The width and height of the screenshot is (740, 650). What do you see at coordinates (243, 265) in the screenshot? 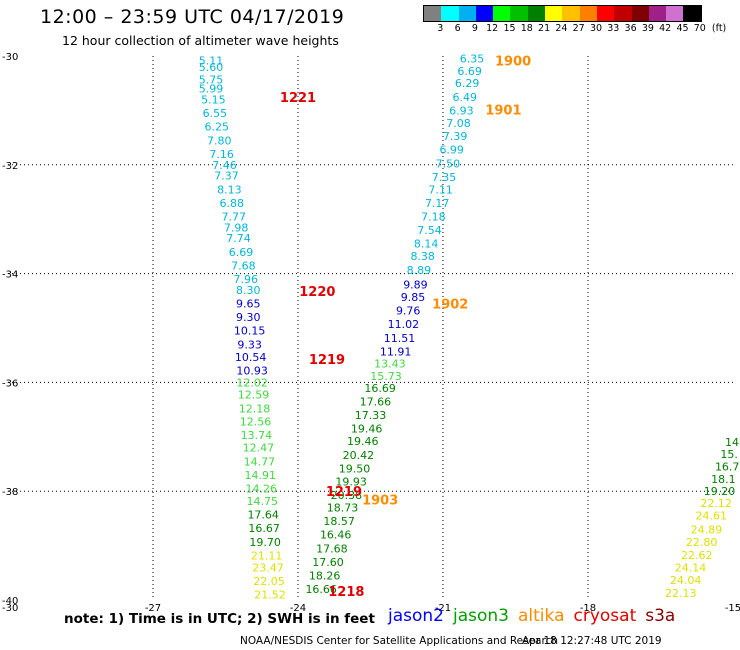
I see `wave-height-value: 7.68` at bounding box center [243, 265].